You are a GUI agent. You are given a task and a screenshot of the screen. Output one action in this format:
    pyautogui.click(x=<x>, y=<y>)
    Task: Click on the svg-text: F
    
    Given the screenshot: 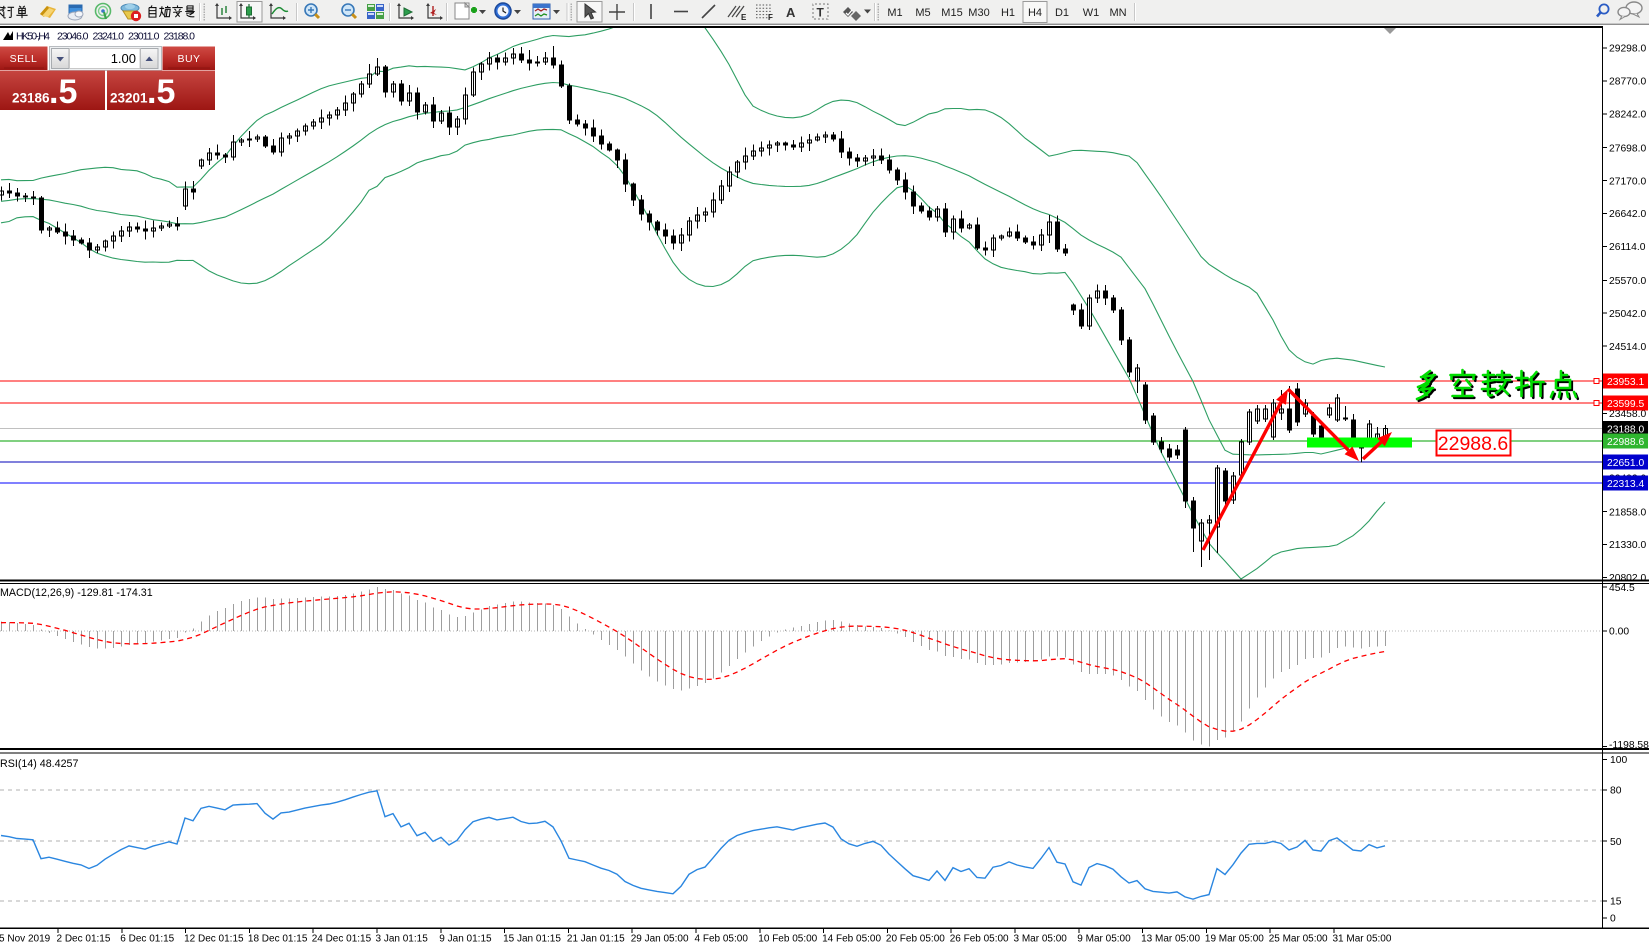 What is the action you would take?
    pyautogui.click(x=770, y=17)
    